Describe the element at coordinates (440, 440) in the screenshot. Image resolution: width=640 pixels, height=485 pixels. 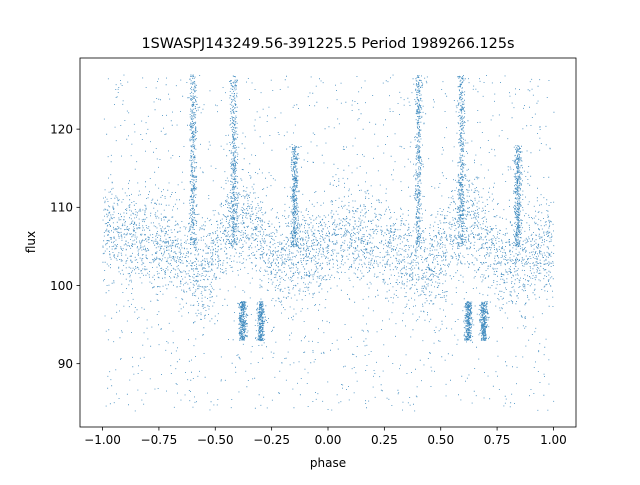
I see `x-tick-label: 0.50` at that location.